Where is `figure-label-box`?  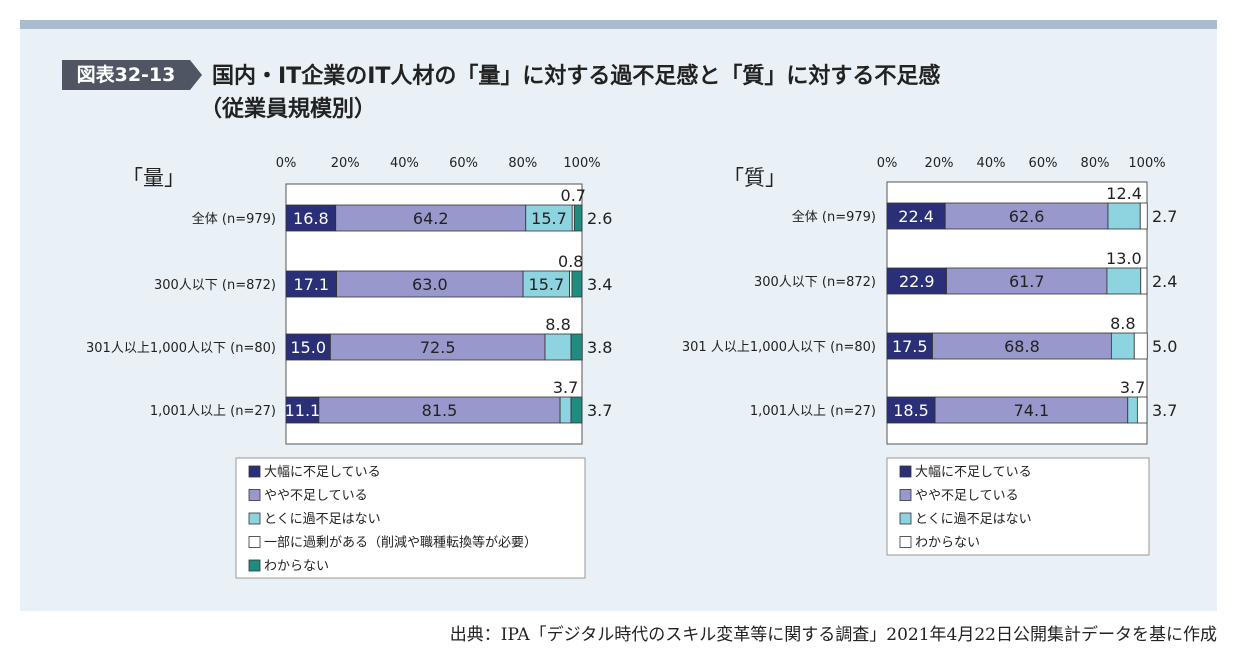
figure-label-box is located at coordinates (126, 75).